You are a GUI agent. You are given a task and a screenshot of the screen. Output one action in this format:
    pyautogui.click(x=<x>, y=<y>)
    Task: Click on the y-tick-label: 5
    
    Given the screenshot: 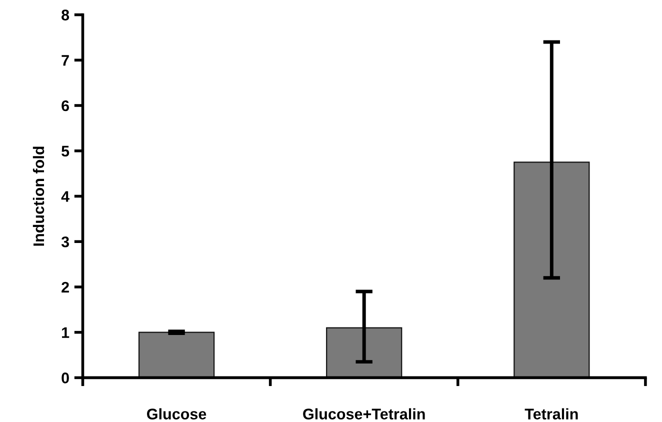 What is the action you would take?
    pyautogui.click(x=66, y=151)
    